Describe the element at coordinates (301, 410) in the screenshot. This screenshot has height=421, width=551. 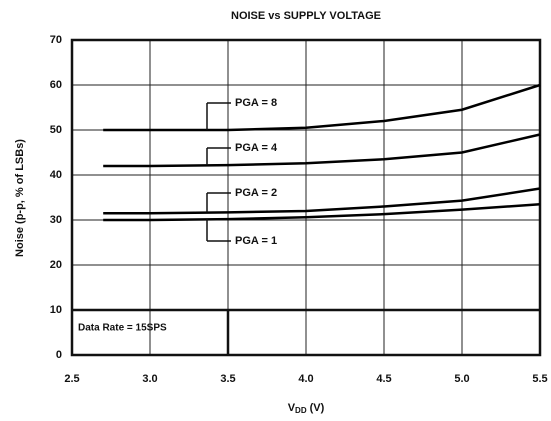
I see `x-label-sub: DD` at that location.